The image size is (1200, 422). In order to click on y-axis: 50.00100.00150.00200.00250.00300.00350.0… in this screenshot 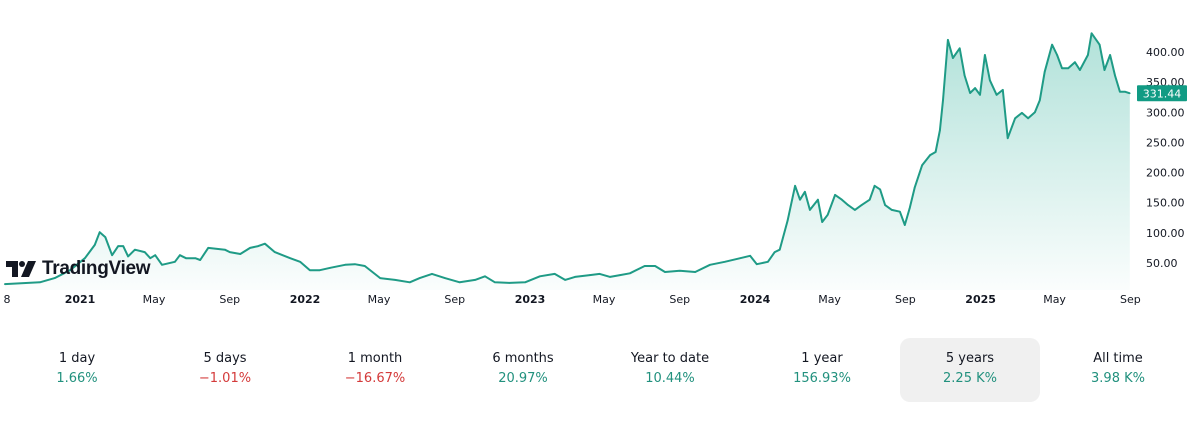, I will do `click(1165, 158)`.